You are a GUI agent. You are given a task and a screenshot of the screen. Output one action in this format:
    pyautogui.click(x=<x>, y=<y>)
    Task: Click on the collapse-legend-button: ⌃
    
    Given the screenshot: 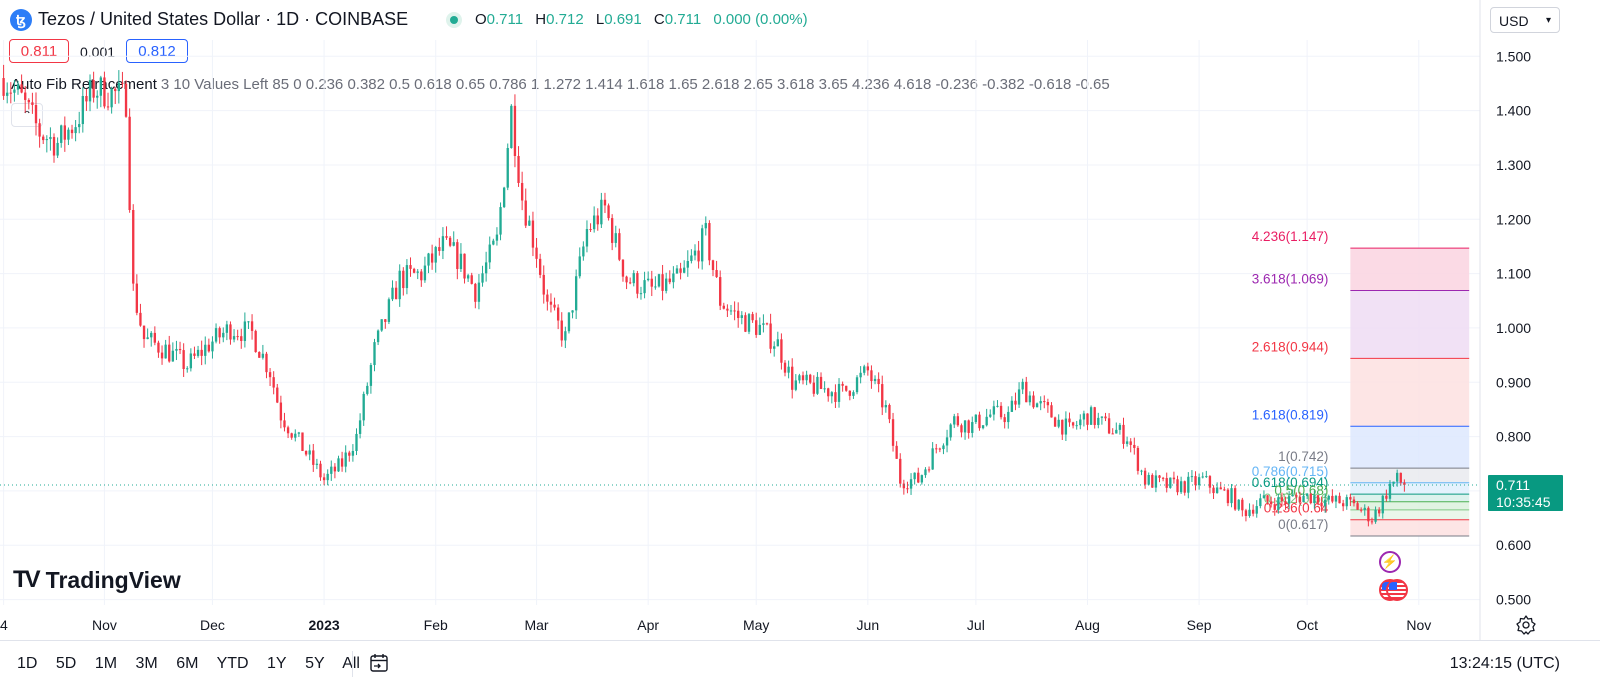 What is the action you would take?
    pyautogui.click(x=27, y=115)
    